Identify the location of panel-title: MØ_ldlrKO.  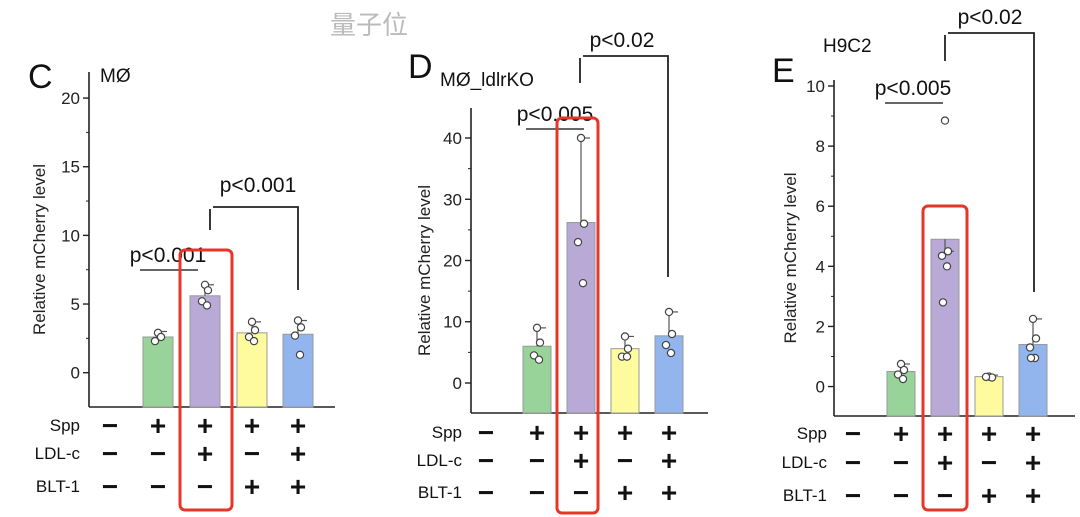
(487, 80).